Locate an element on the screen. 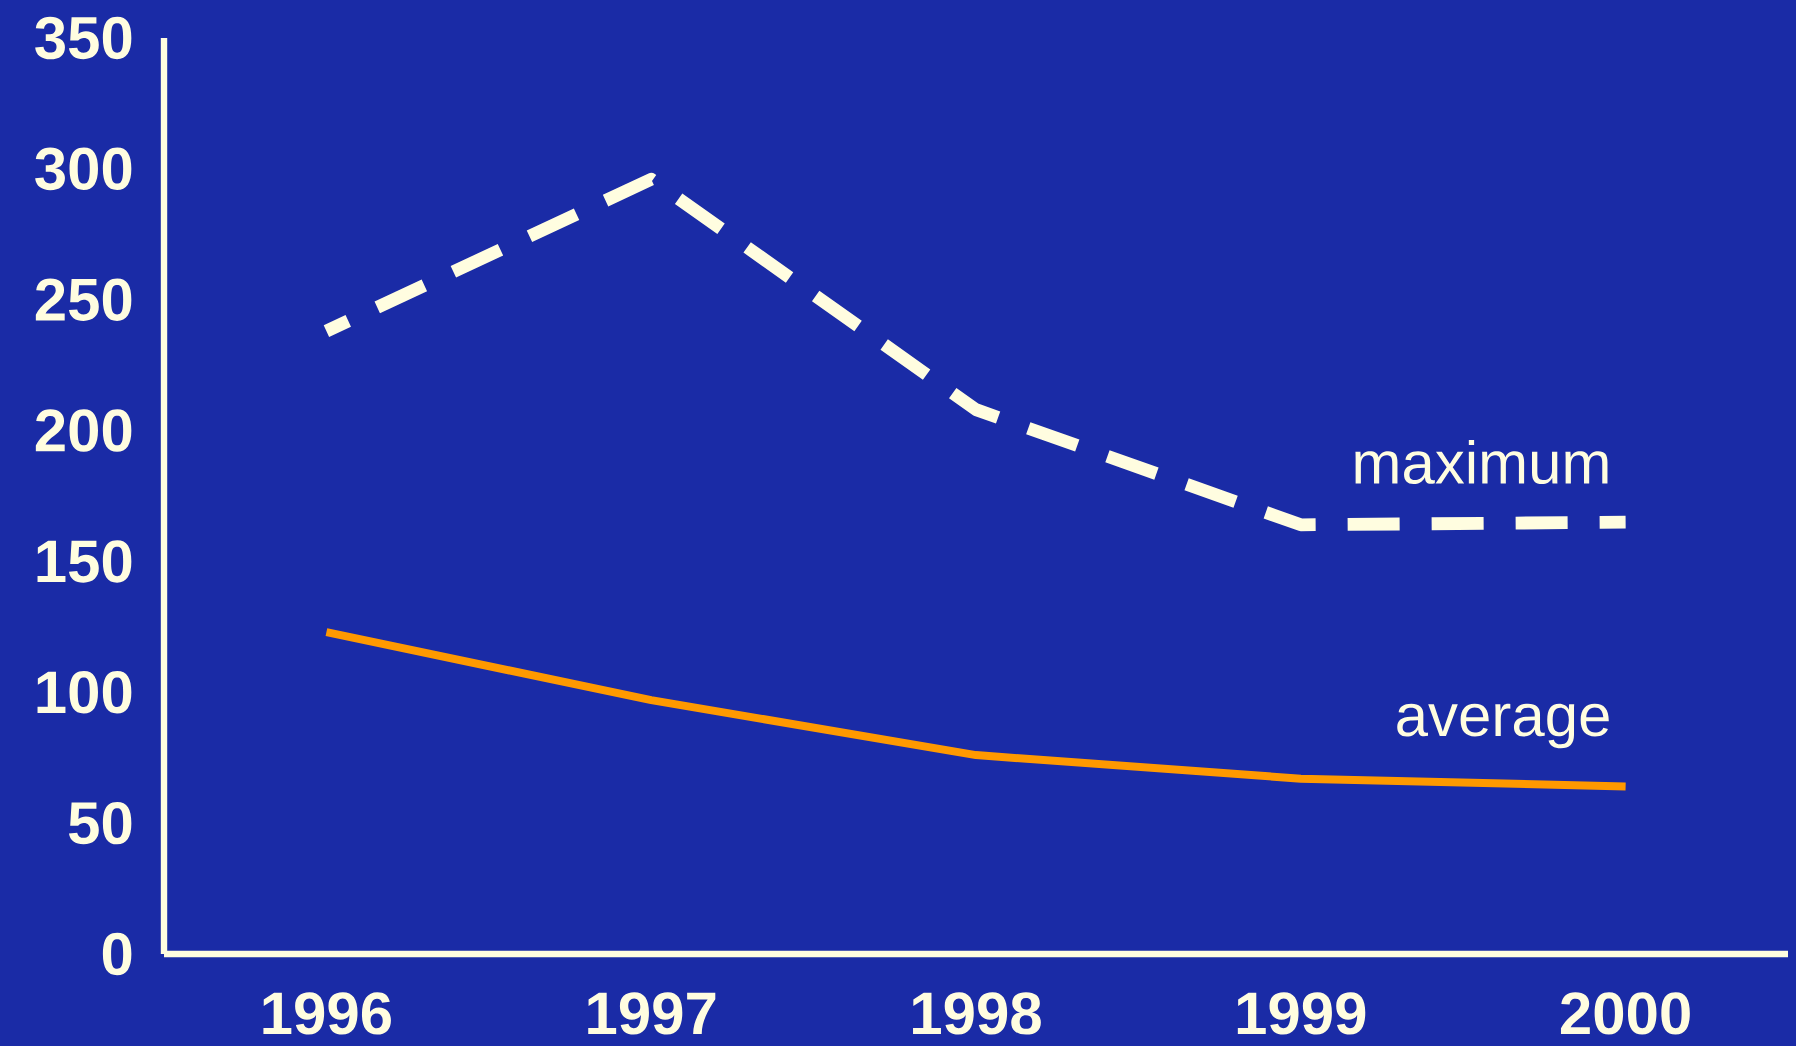 This screenshot has width=1796, height=1048. y-tick-label: 300 is located at coordinates (83, 169).